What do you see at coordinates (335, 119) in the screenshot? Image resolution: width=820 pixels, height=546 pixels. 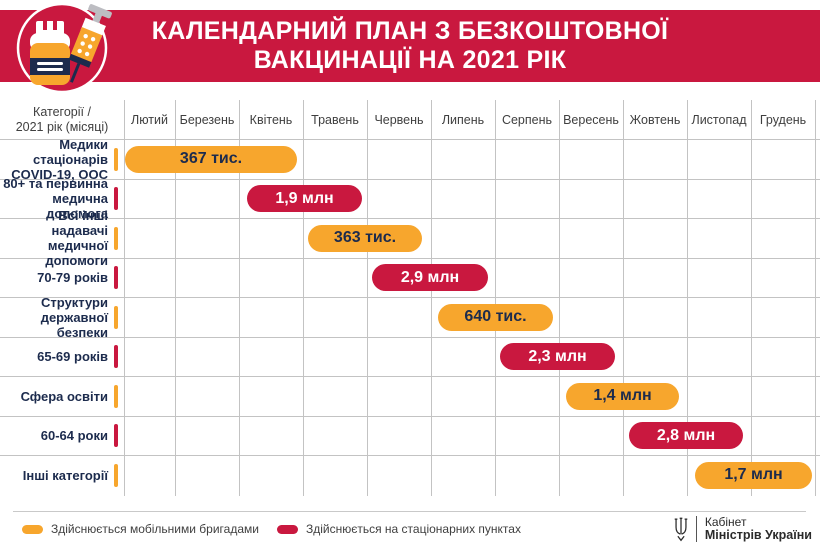 I see `month-header: Травень` at bounding box center [335, 119].